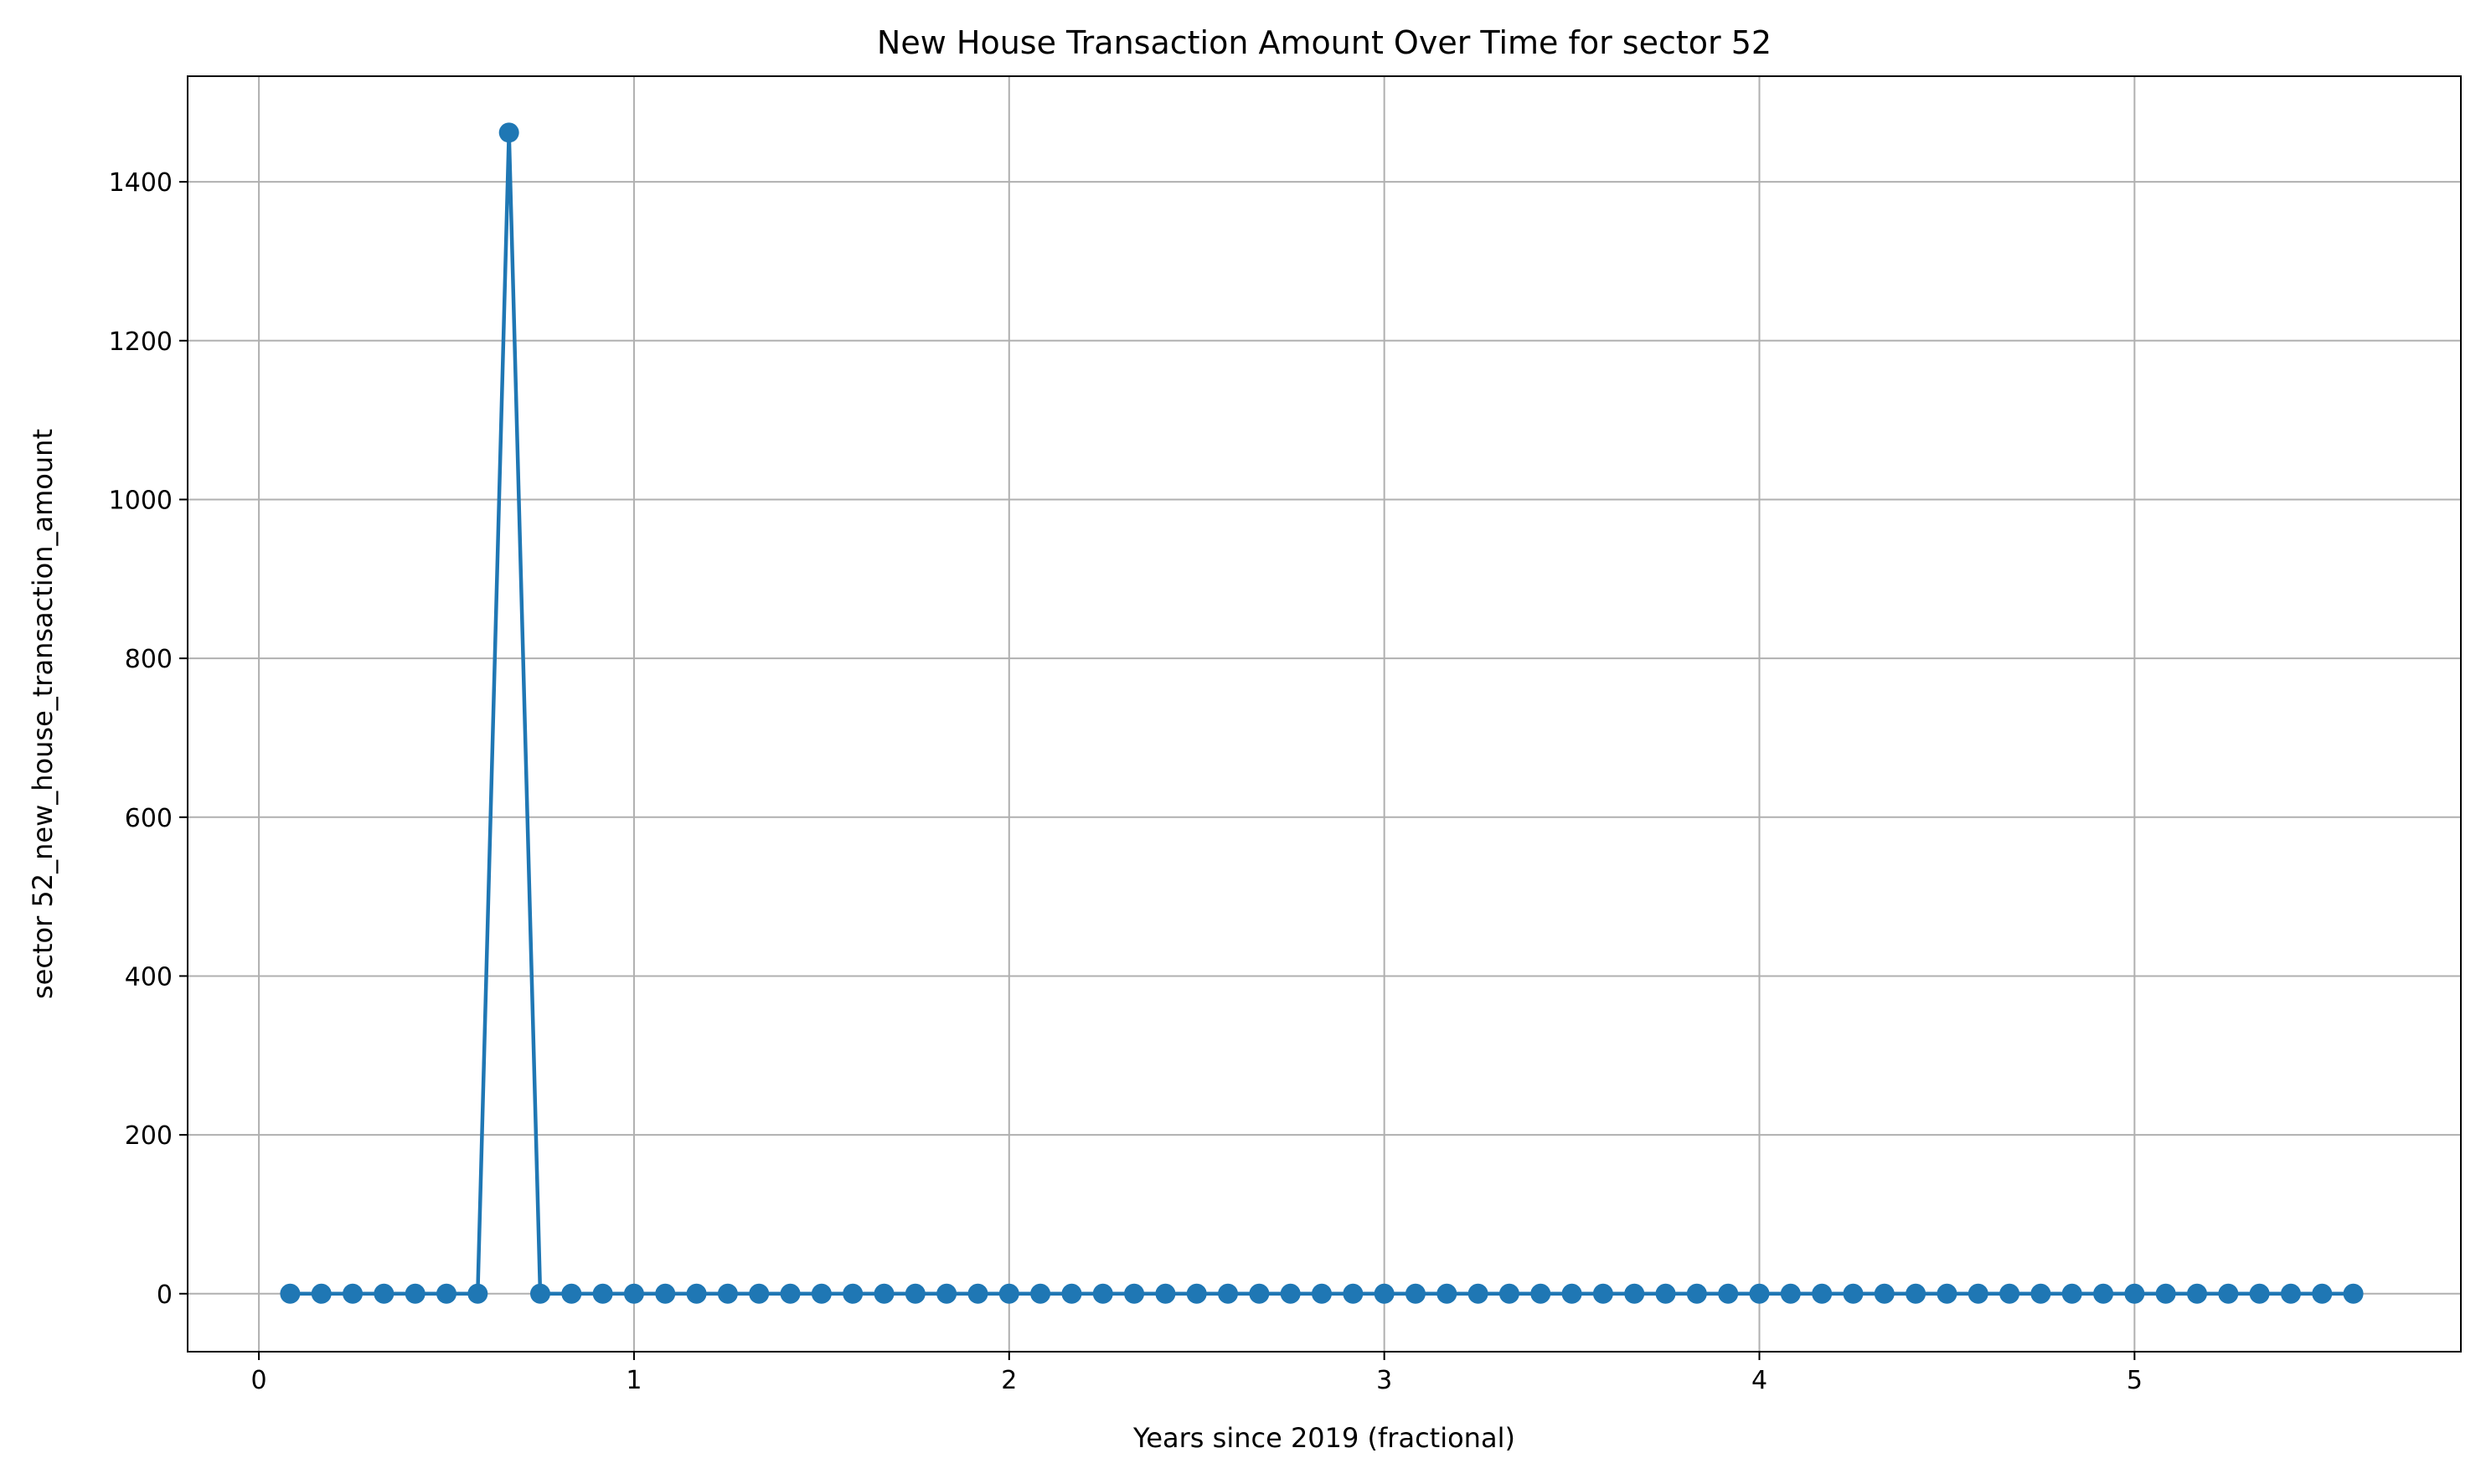  I want to click on x-tick-label: 2, so click(1009, 1380).